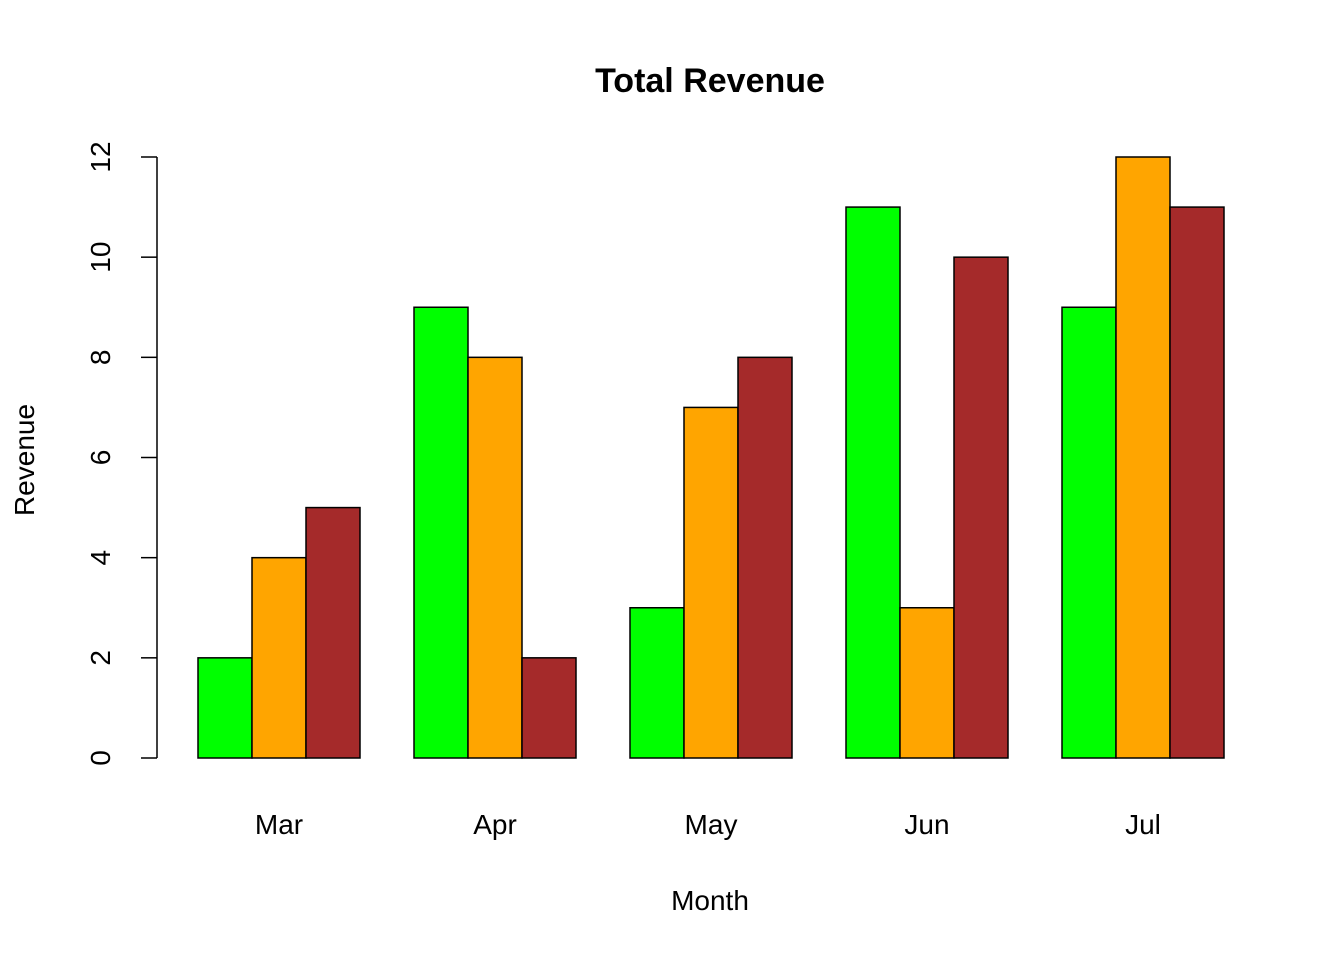 This screenshot has width=1344, height=965. I want to click on x-axis-tick-label-jul: Jul, so click(1143, 824).